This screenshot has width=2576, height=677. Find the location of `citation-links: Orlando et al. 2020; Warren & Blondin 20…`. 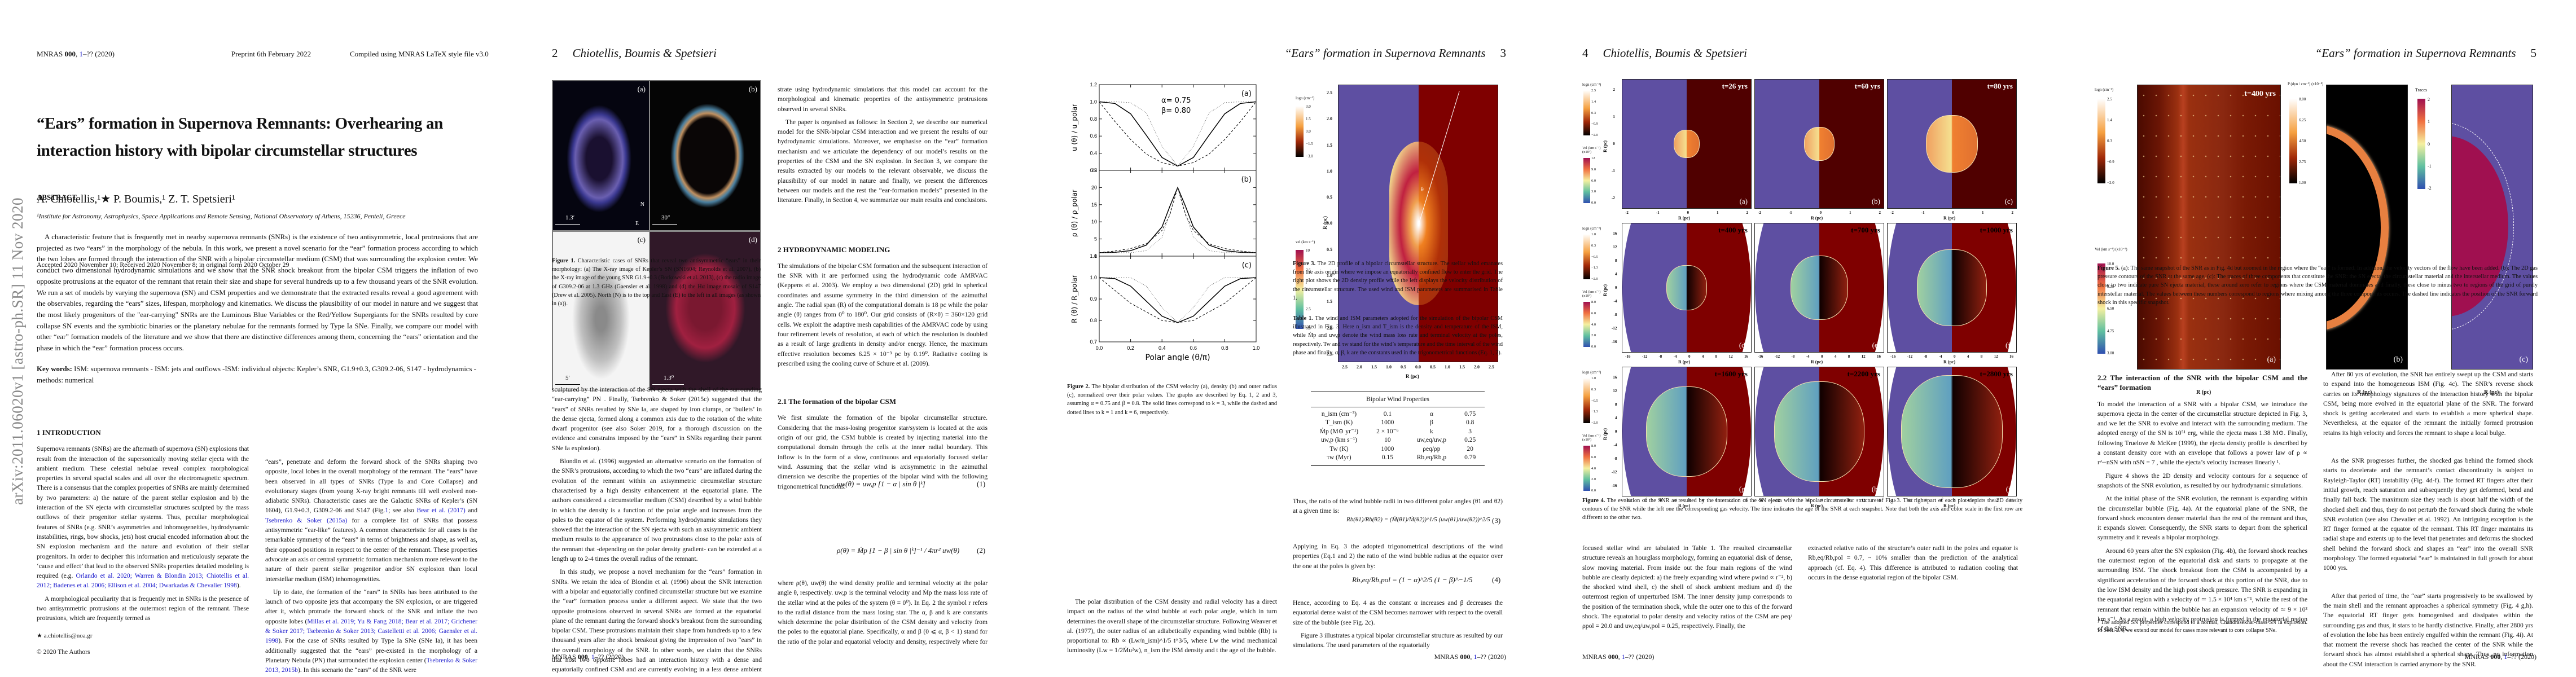

citation-links: Orlando et al. 2020; Warren & Blondin 20… is located at coordinates (143, 581).